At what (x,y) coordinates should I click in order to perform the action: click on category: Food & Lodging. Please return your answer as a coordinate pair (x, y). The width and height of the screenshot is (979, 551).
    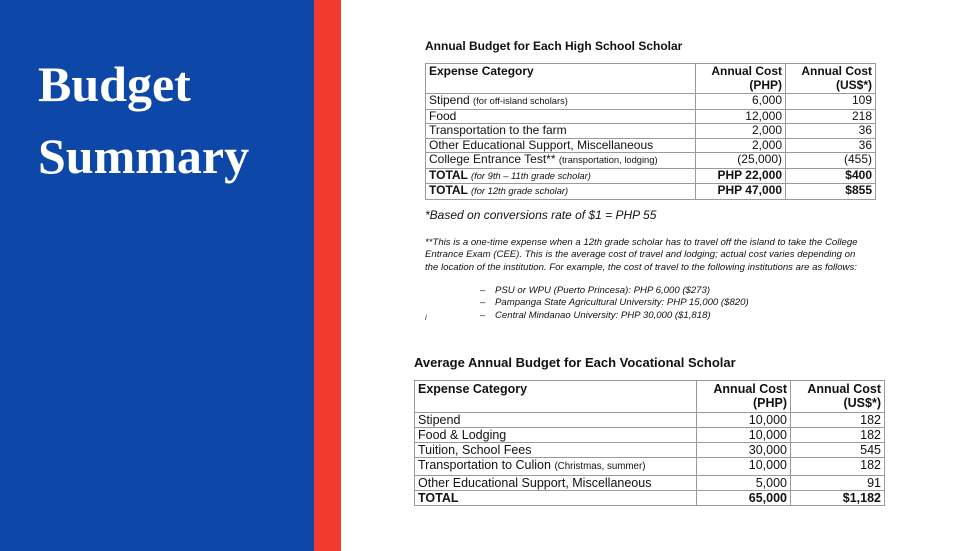
    Looking at the image, I should click on (462, 434).